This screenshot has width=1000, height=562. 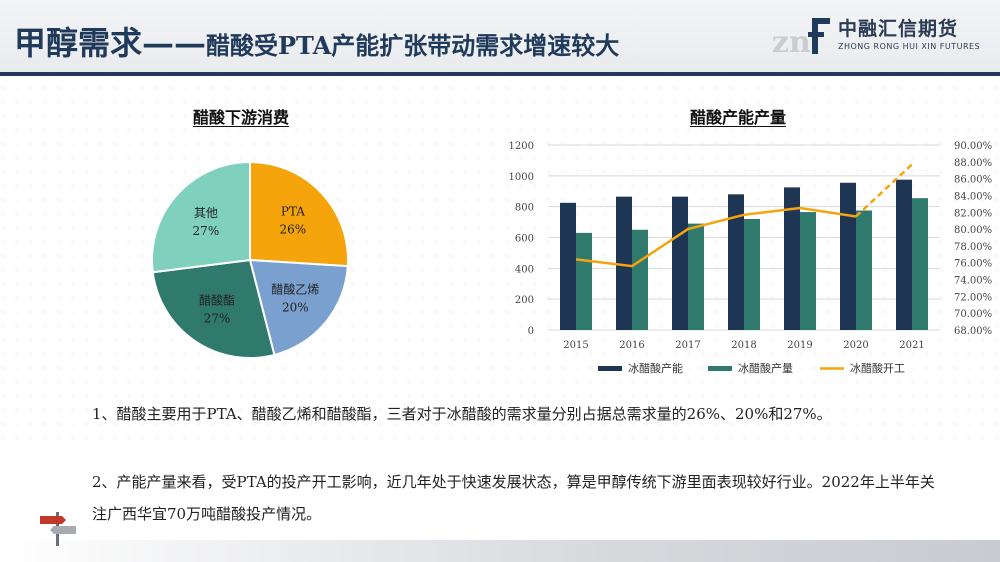 What do you see at coordinates (973, 146) in the screenshot?
I see `y-tick-right: 90.00%` at bounding box center [973, 146].